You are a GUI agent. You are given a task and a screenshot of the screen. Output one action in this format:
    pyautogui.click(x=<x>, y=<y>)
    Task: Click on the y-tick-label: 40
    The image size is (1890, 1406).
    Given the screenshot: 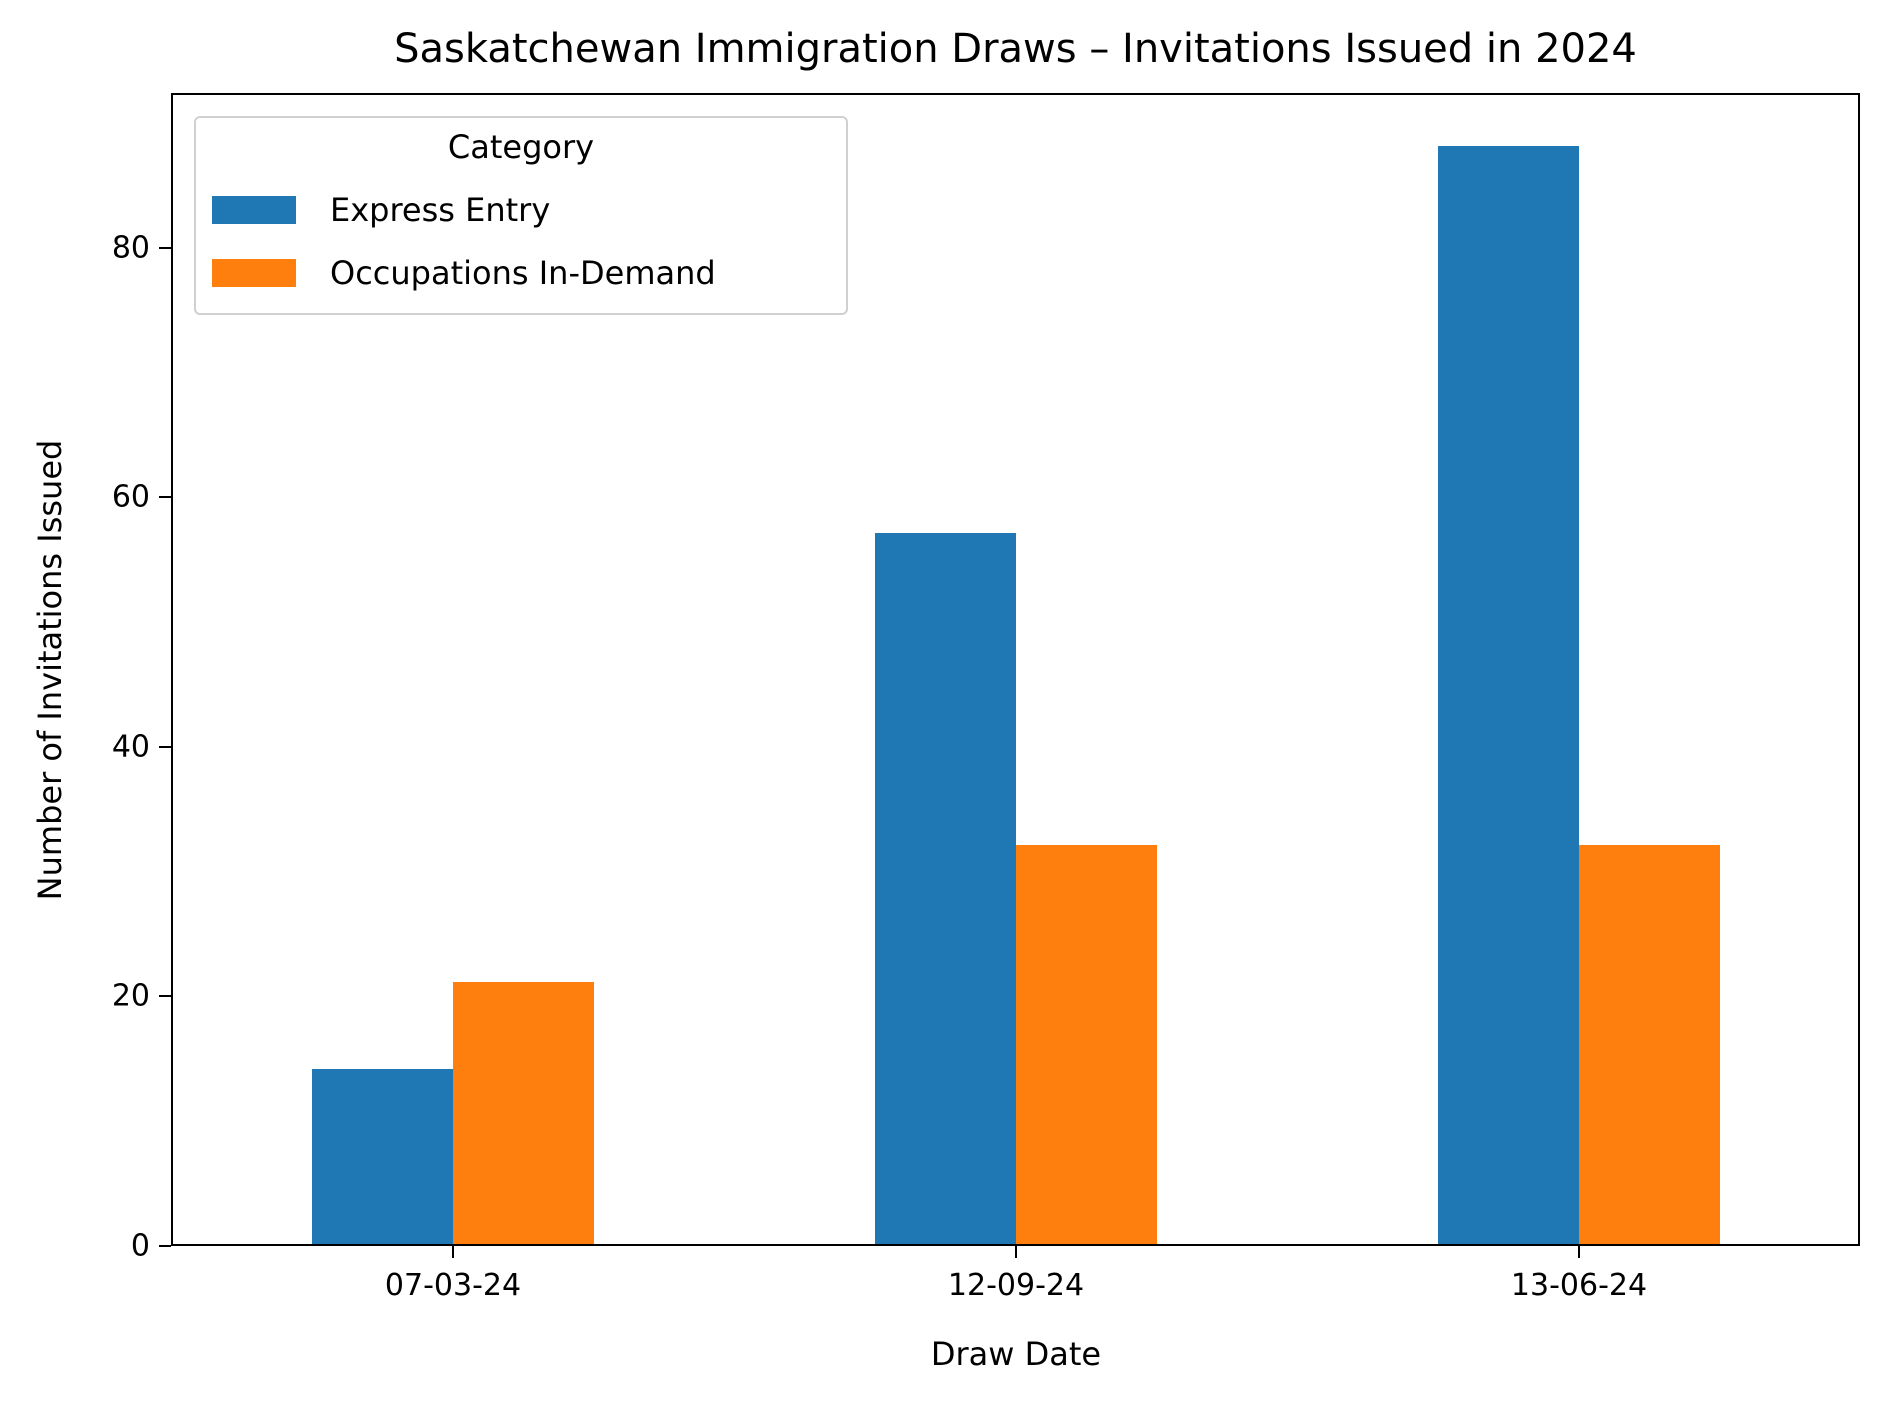 What is the action you would take?
    pyautogui.click(x=130, y=747)
    